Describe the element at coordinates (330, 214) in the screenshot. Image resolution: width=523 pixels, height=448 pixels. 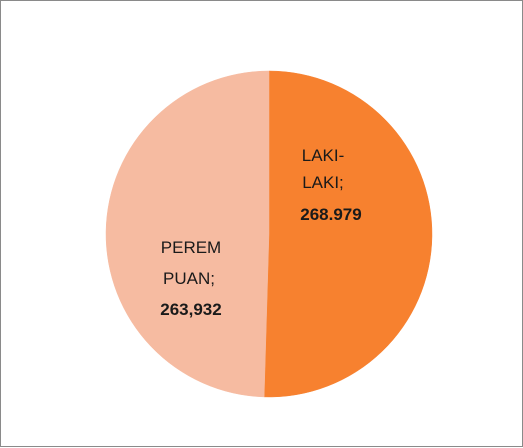
I see `slice-value-male: 268.979` at that location.